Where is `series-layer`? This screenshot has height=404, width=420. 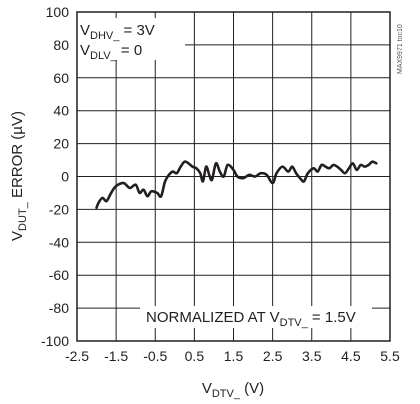 series-layer is located at coordinates (236, 185).